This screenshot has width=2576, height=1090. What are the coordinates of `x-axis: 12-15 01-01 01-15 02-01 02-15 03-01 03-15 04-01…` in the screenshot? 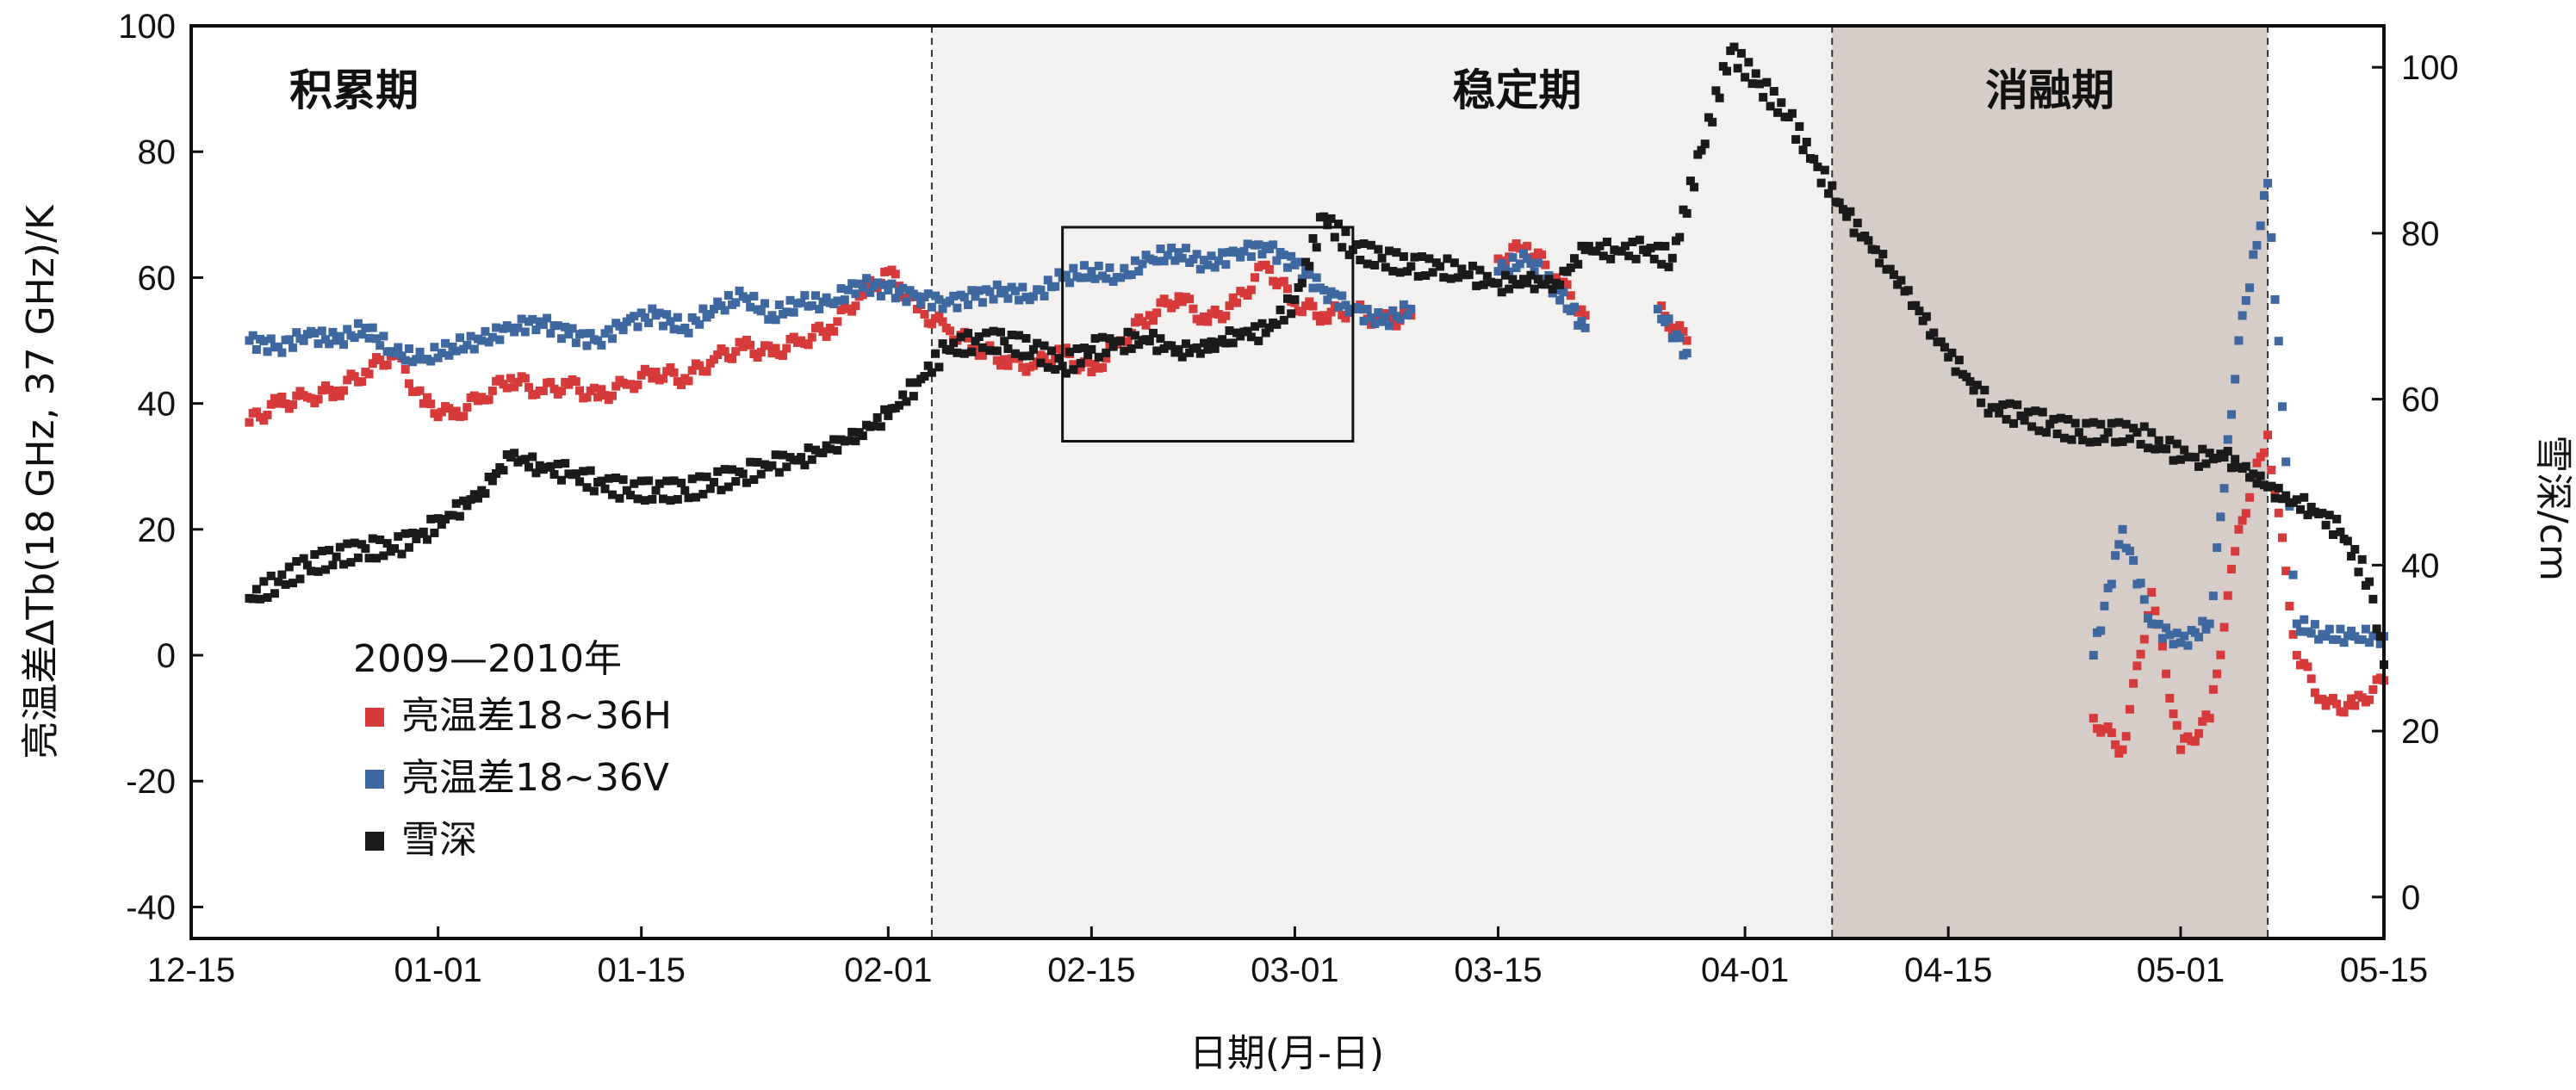 It's located at (1288, 957).